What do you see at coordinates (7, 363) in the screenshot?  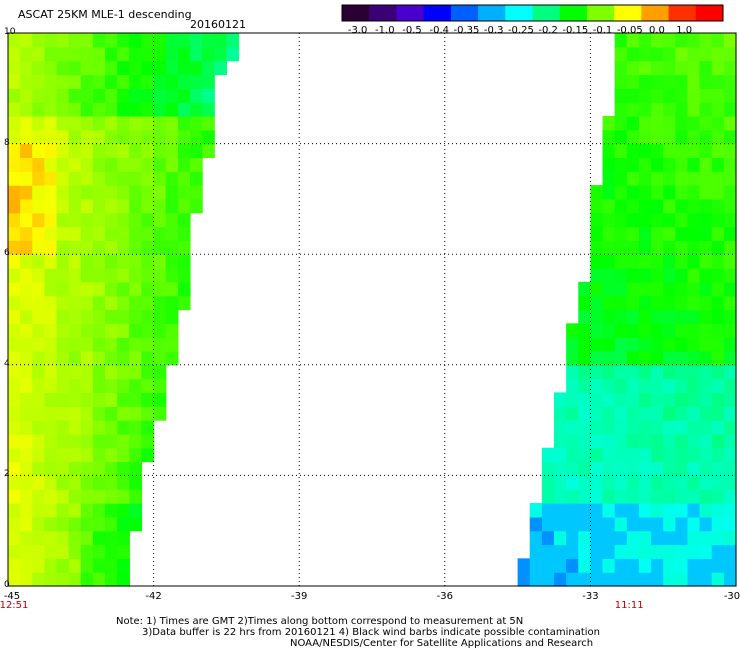 I see `y-tick-label: 4` at bounding box center [7, 363].